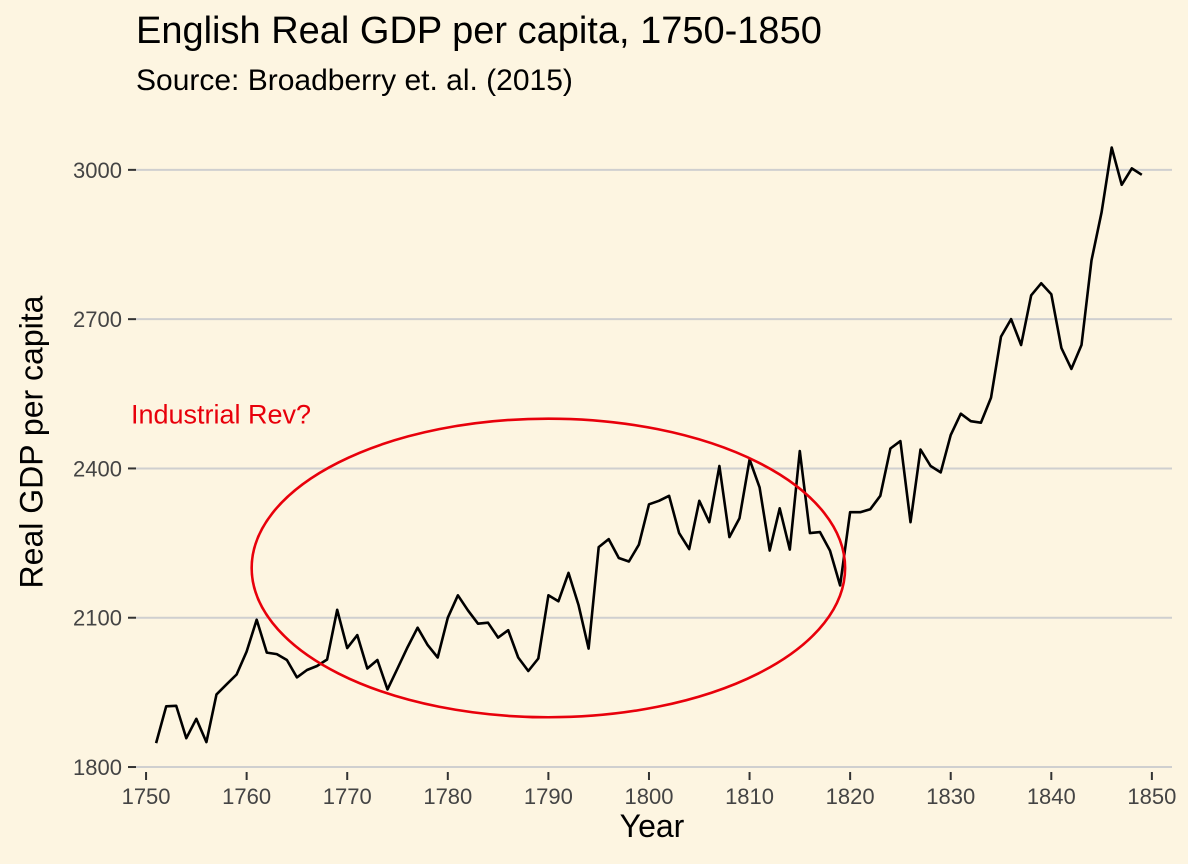 The width and height of the screenshot is (1188, 864). Describe the element at coordinates (347, 796) in the screenshot. I see `x-tick-label-1770: 1770` at that location.